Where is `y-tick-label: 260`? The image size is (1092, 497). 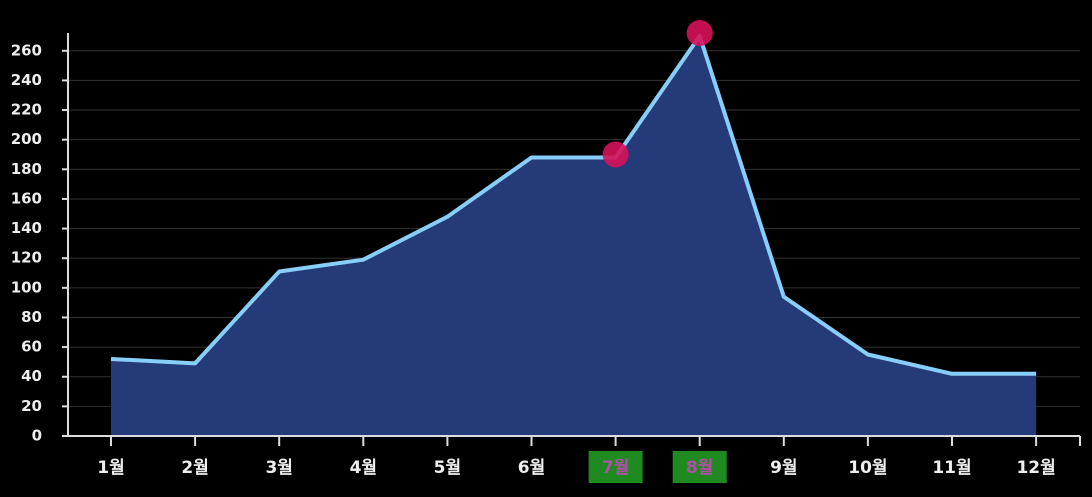
y-tick-label: 260 is located at coordinates (26, 50).